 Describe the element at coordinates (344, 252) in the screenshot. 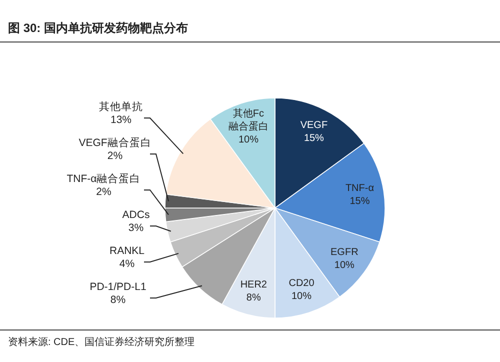

I see `slice-label: EGFR` at that location.